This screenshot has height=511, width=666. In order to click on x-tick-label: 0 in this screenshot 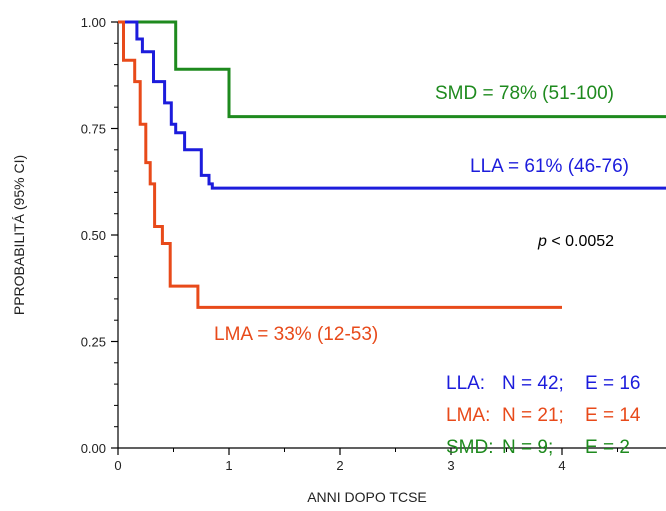, I will do `click(117, 465)`.